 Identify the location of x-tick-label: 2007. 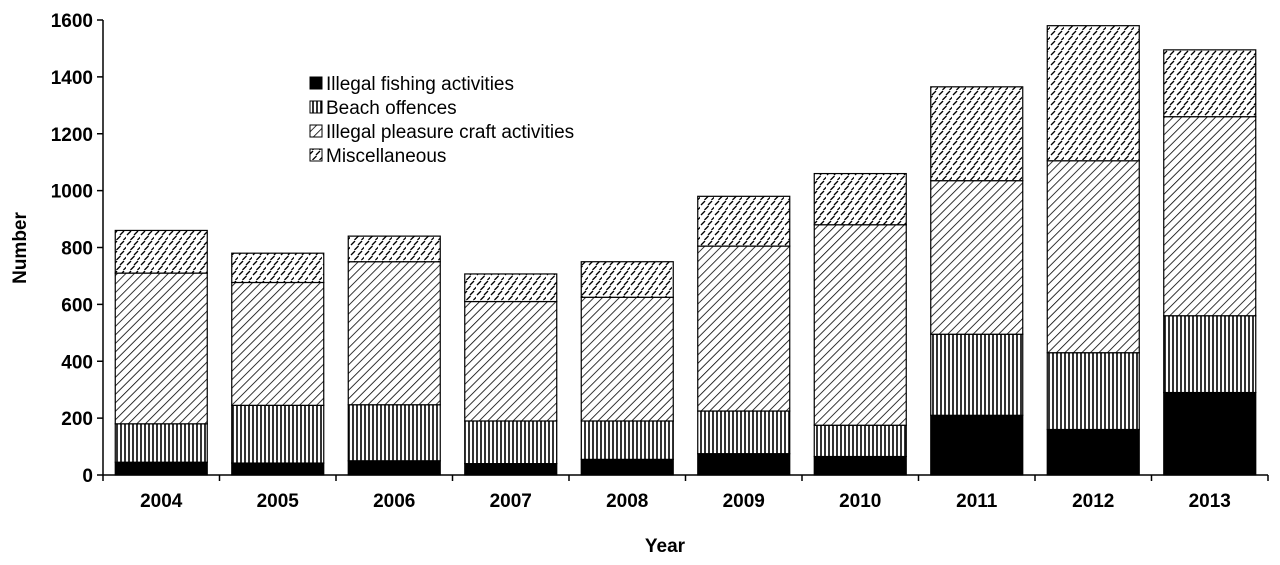
(511, 501).